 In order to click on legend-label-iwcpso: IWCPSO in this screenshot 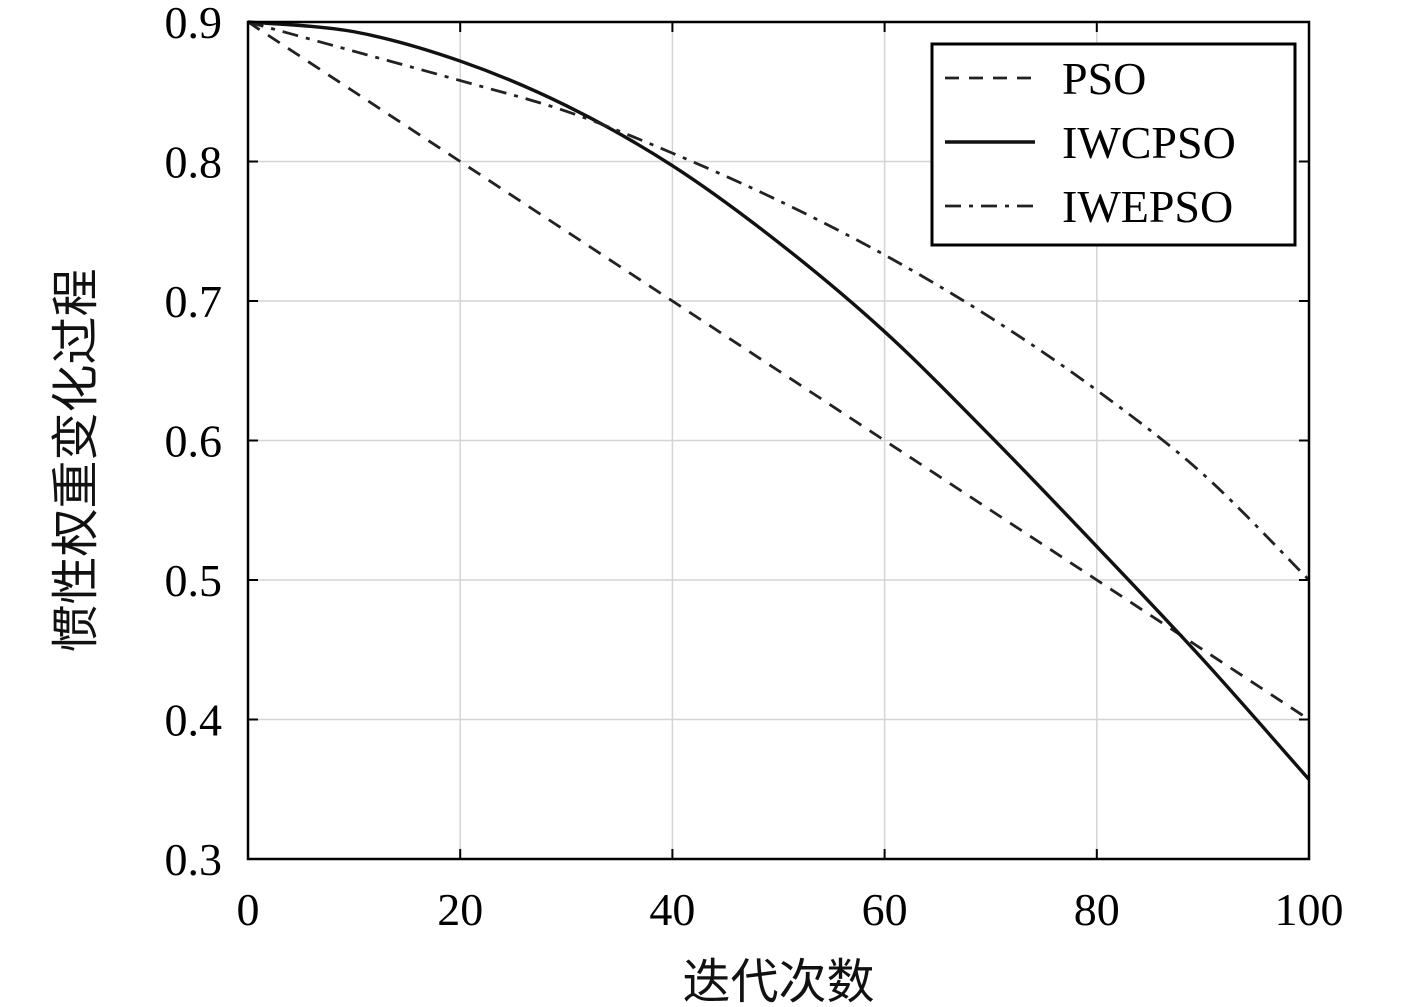, I will do `click(1149, 142)`.